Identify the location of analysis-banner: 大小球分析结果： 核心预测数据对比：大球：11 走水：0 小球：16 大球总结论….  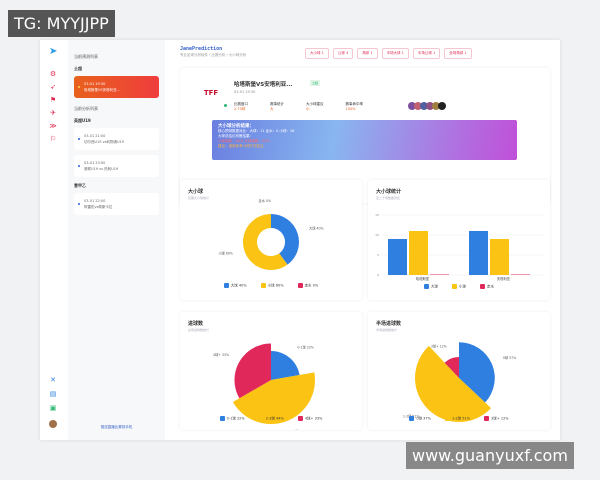
(364, 140).